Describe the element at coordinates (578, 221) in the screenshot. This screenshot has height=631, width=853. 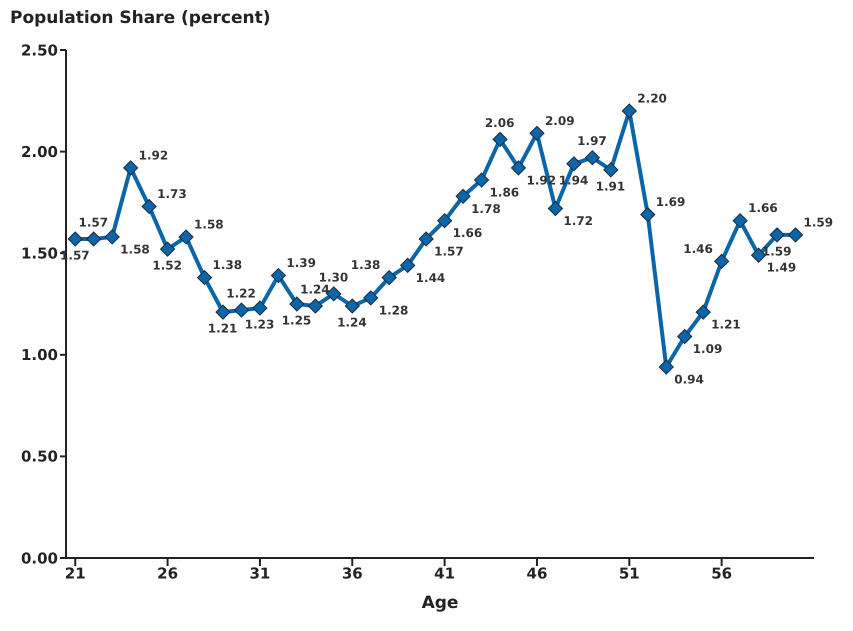
I see `data-label: 1.72` at that location.